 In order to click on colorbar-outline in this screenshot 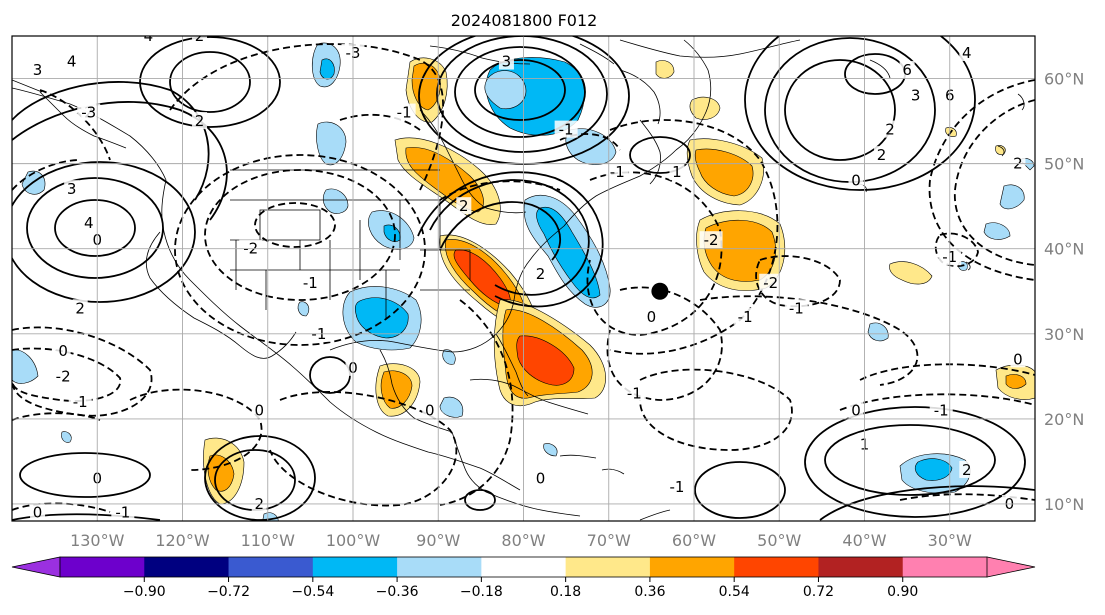, I will do `click(523, 567)`.